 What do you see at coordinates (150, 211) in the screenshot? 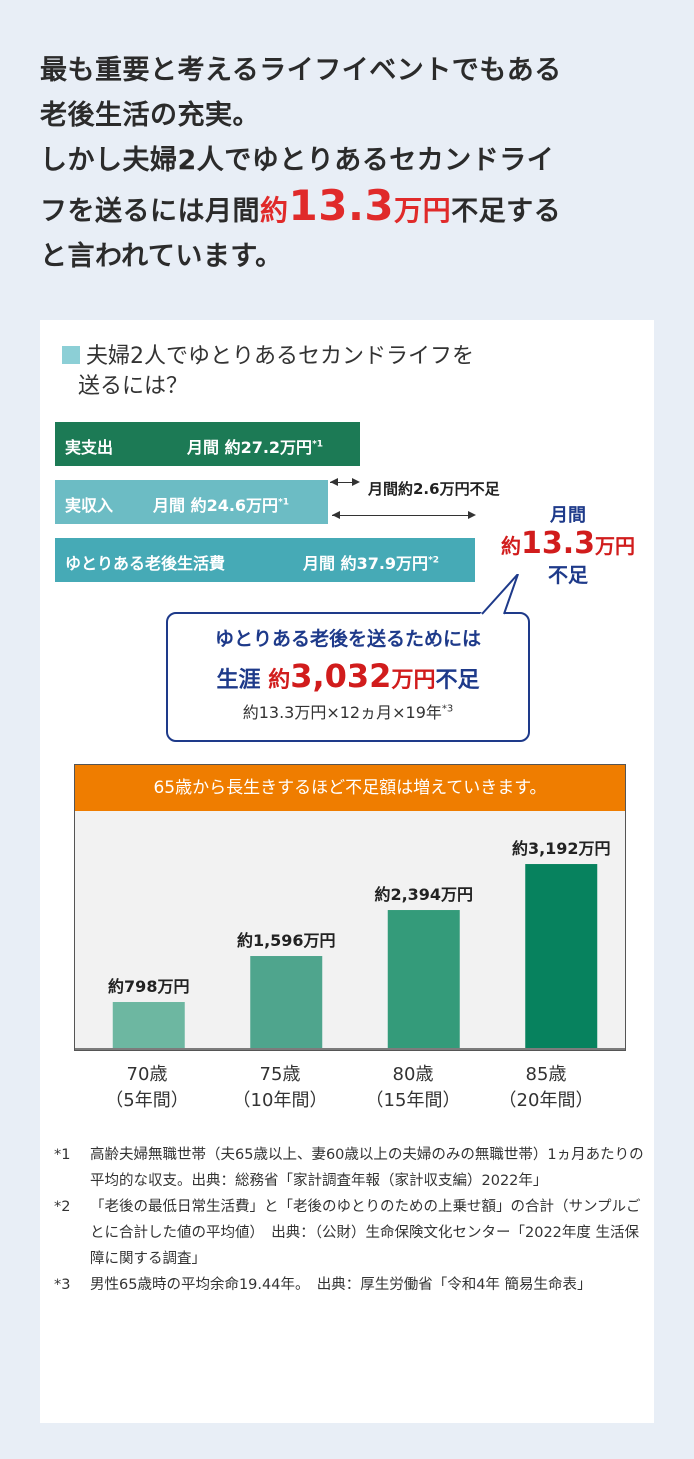
I see `headline-line4-pre: フを送るには月間` at bounding box center [150, 211].